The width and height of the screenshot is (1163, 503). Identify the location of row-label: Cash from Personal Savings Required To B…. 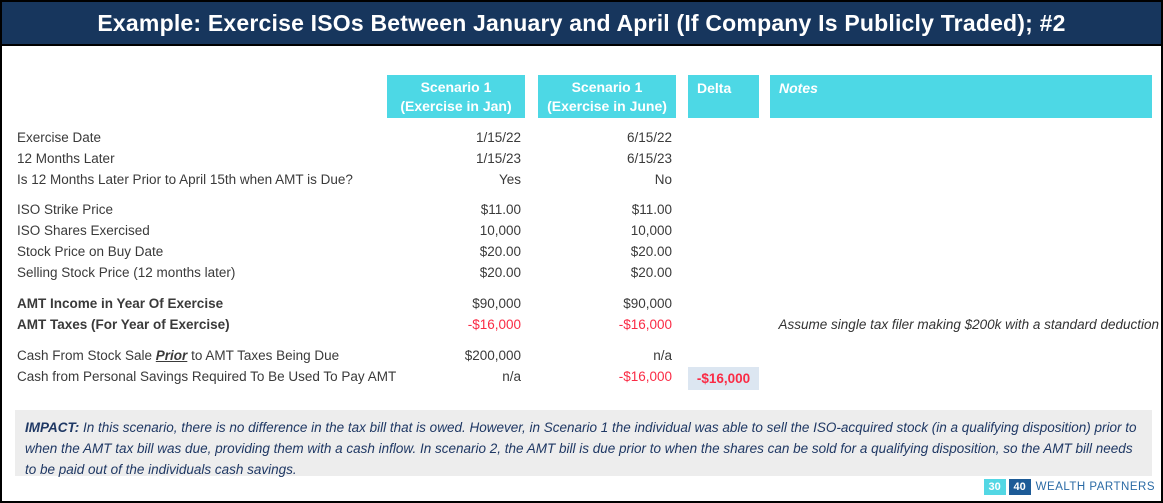
(207, 376).